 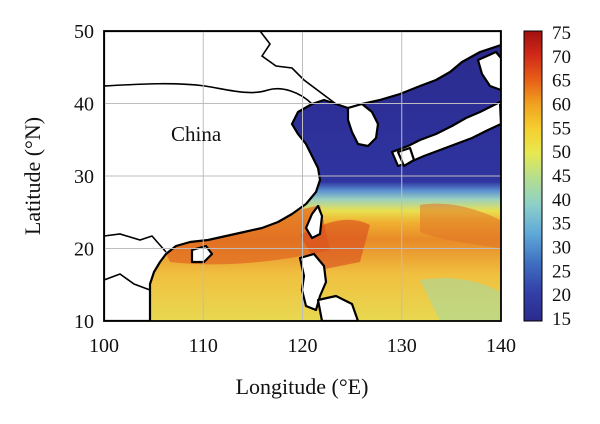 What do you see at coordinates (402, 346) in the screenshot?
I see `x-tick-label: 130` at bounding box center [402, 346].